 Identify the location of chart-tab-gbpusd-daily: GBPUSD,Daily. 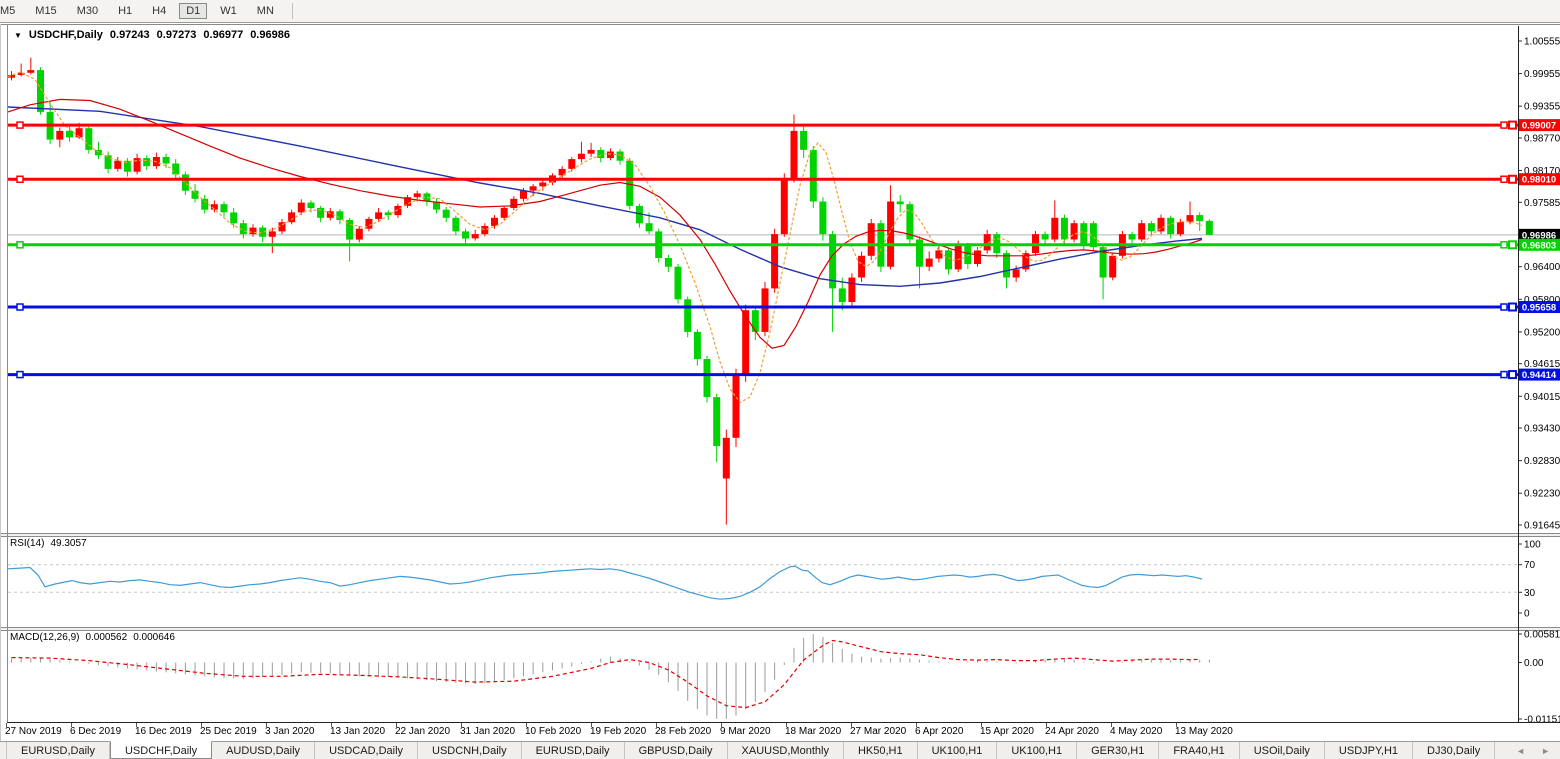
(676, 750).